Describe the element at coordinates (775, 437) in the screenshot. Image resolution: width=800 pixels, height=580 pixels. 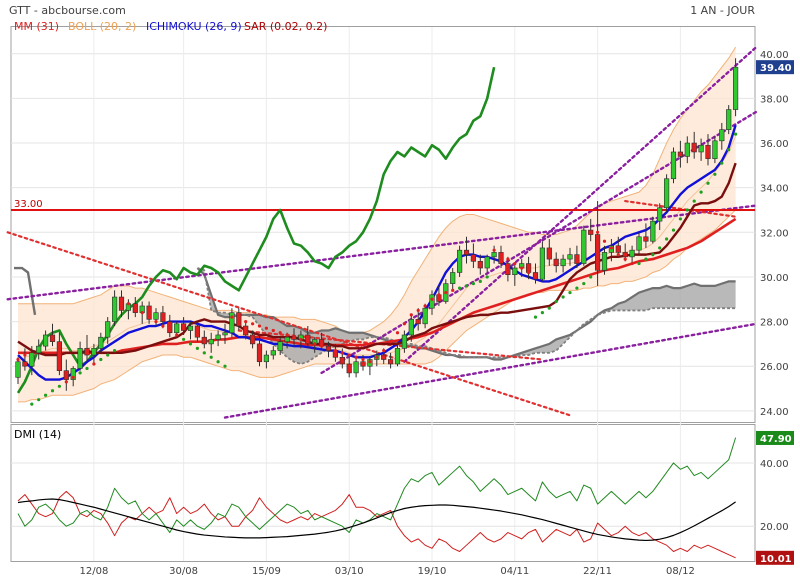
I see `dmi-plus-tag-bg` at that location.